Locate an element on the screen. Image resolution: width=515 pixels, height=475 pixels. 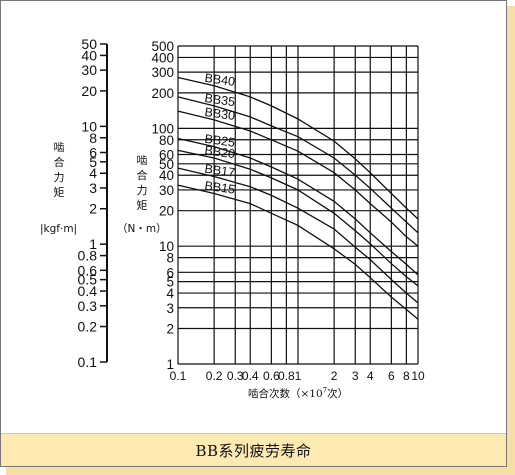
x-tick-label: 0.6 is located at coordinates (271, 376).